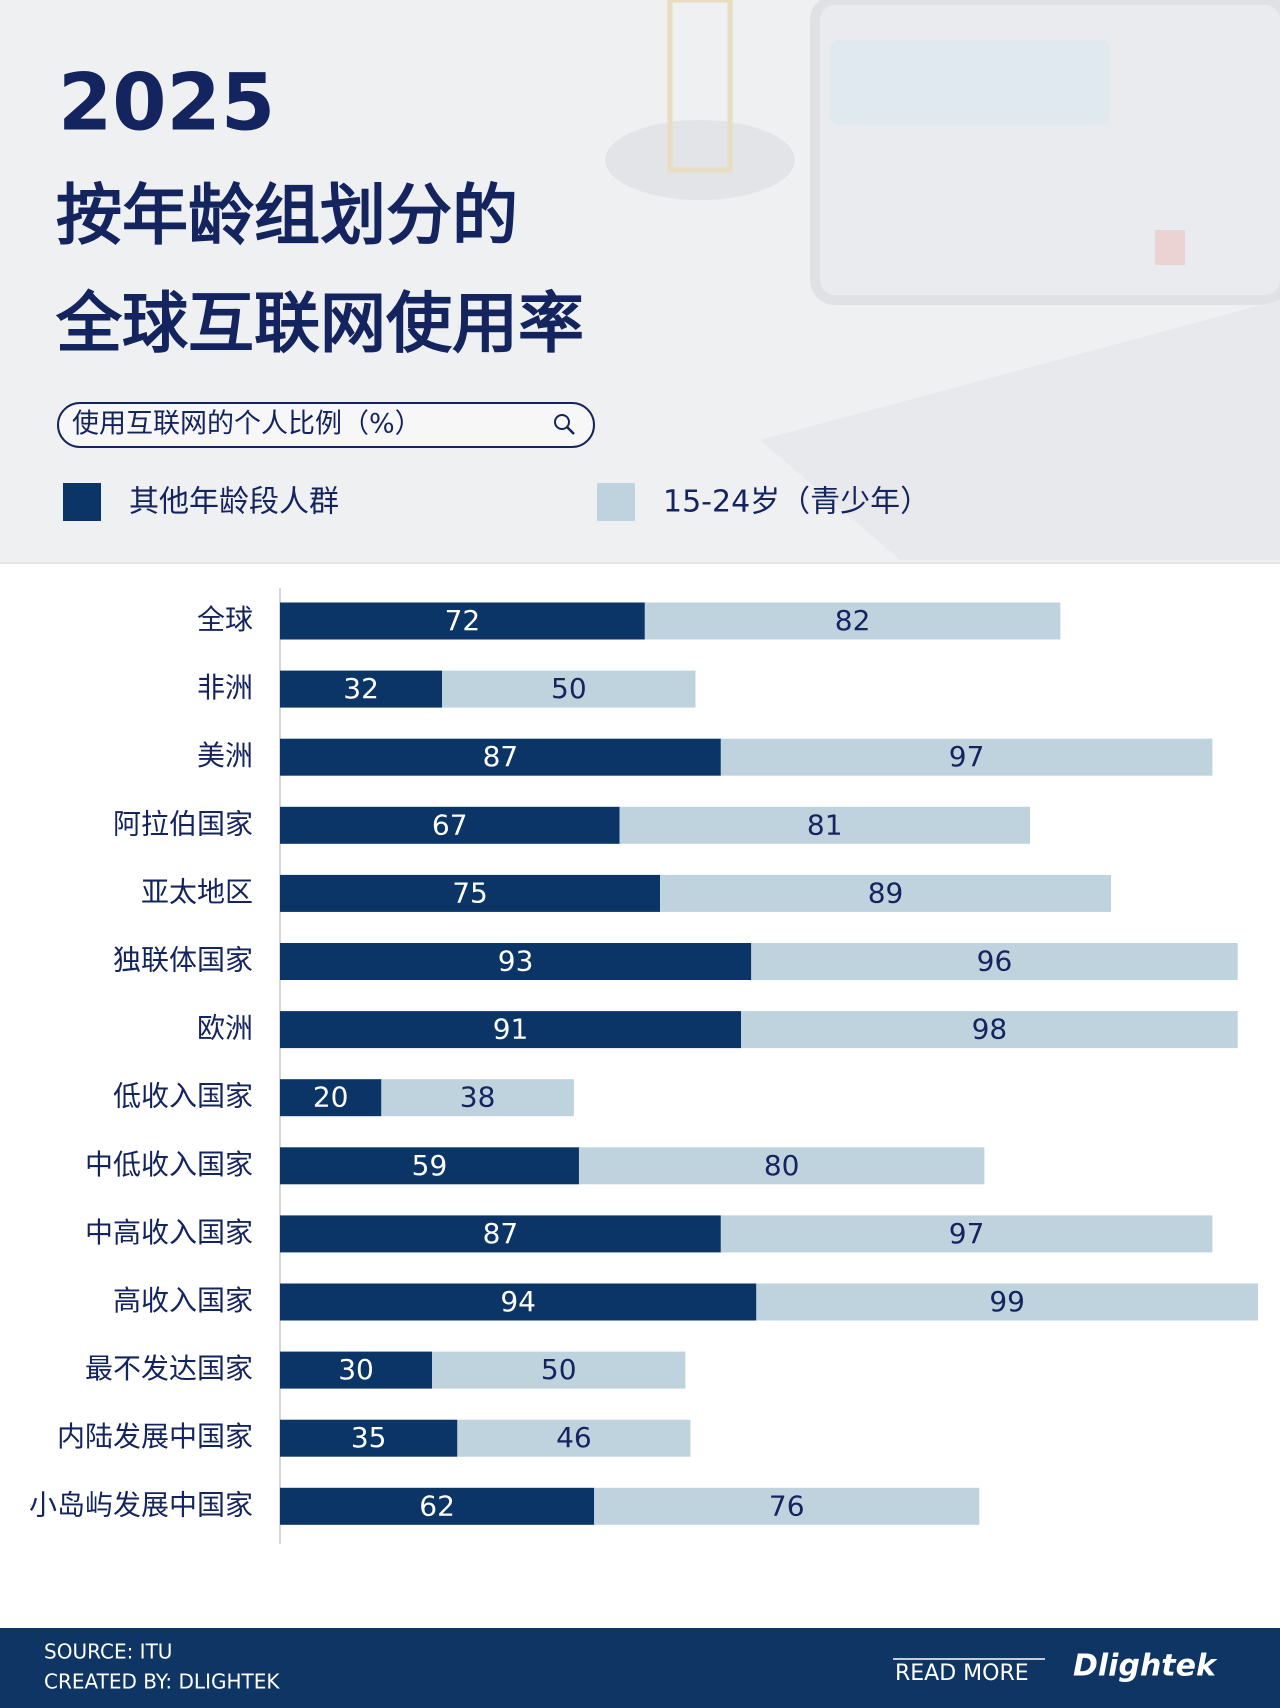 This screenshot has height=1708, width=1280. I want to click on data-label: 35, so click(369, 1437).